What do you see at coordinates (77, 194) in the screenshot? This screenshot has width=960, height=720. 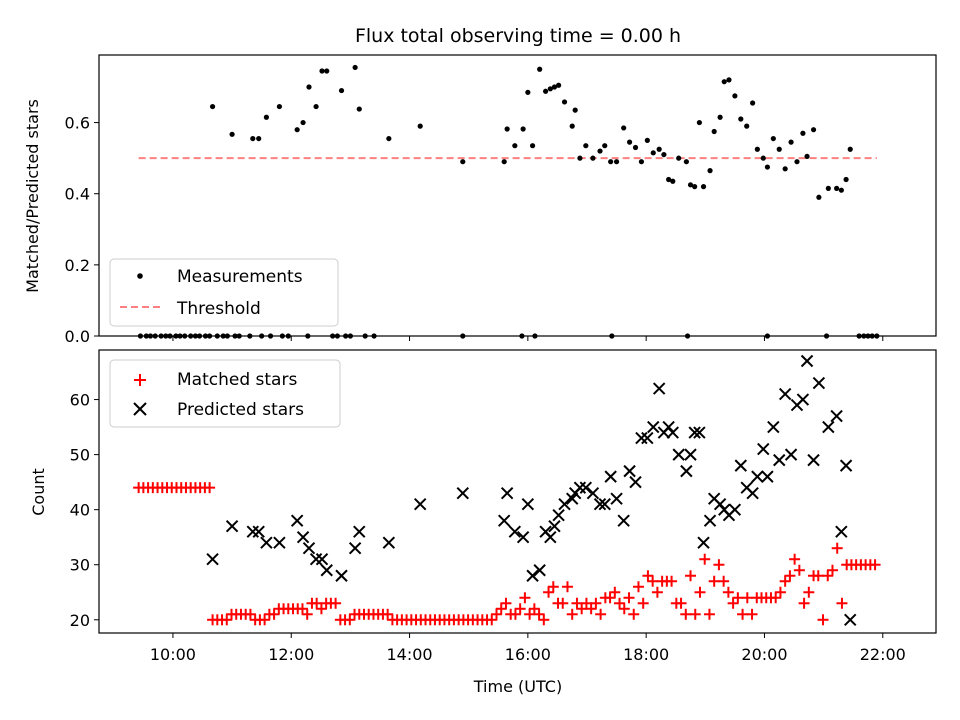 I see `top-y-tick-label: 0.4` at bounding box center [77, 194].